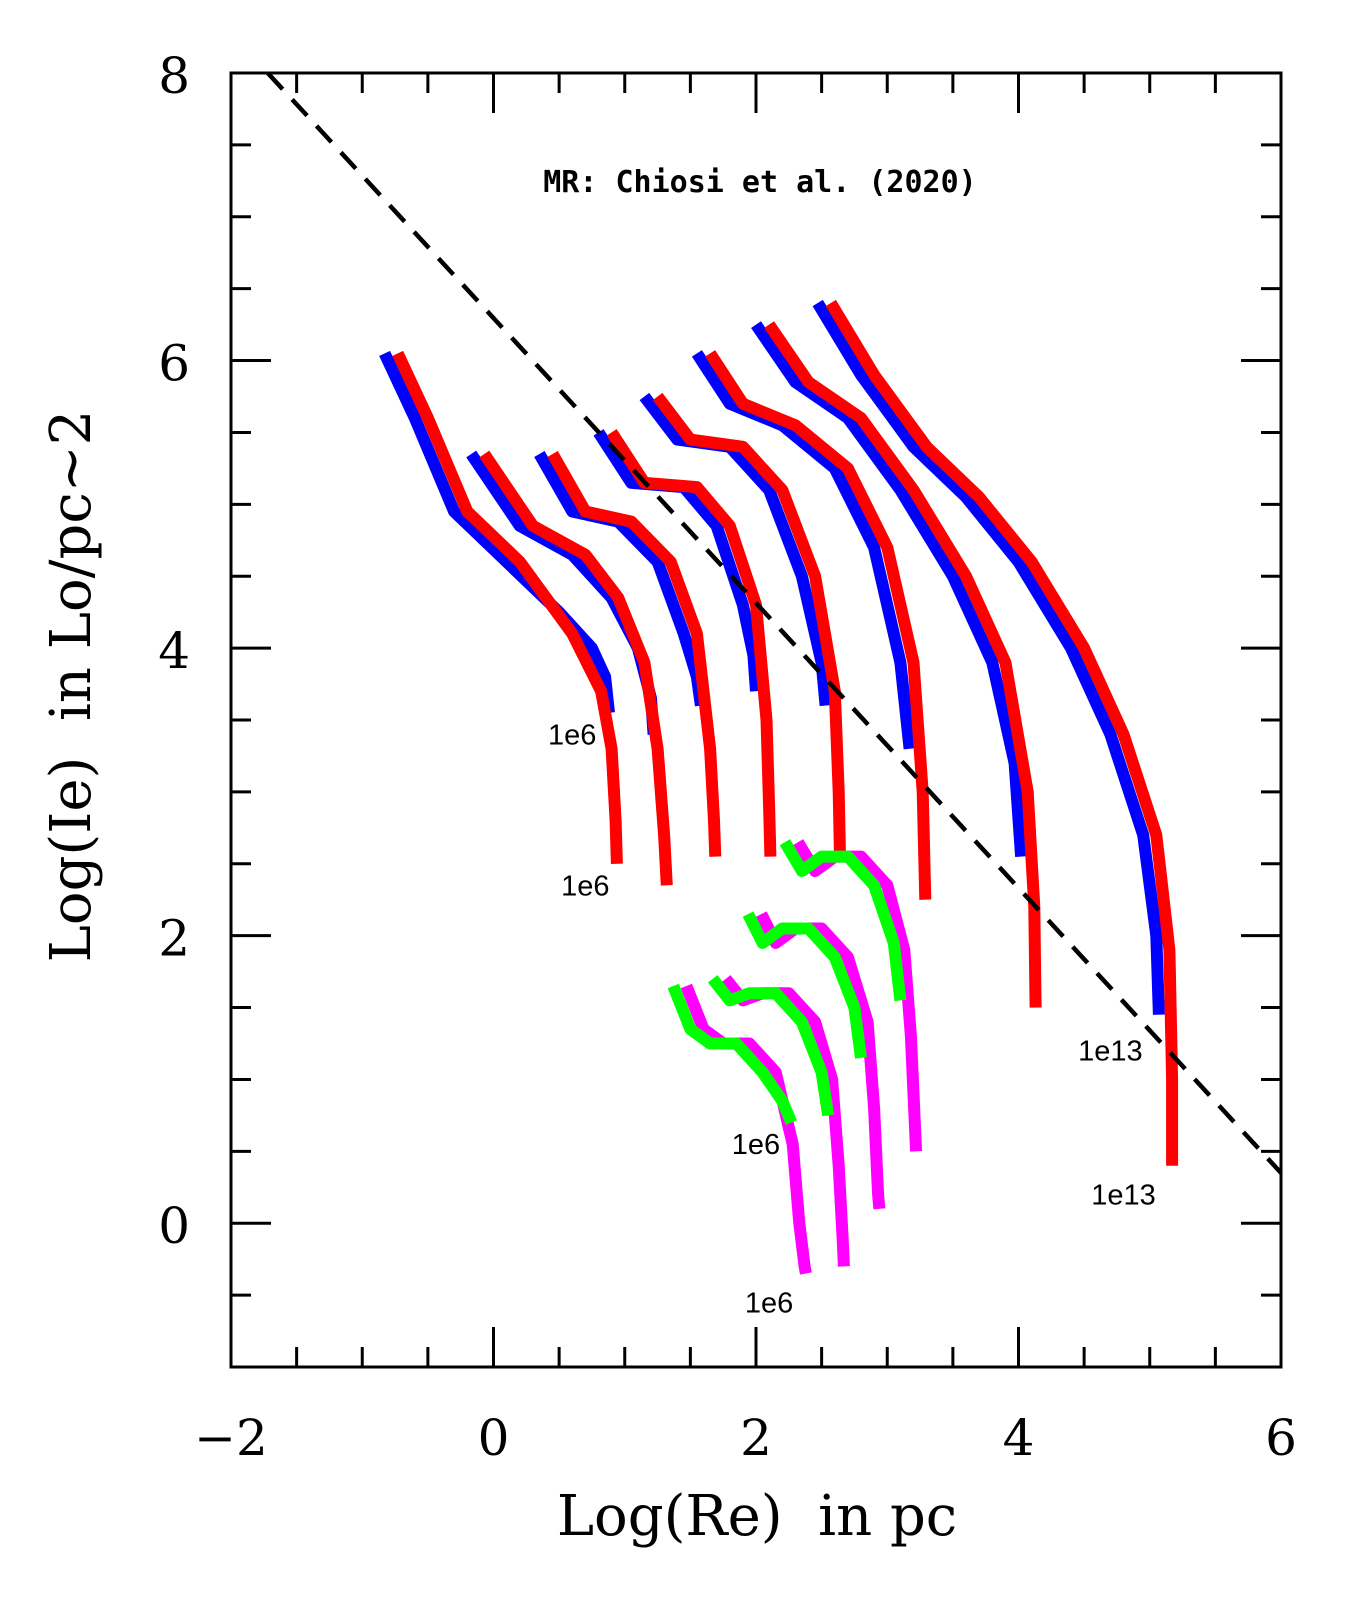 The width and height of the screenshot is (1368, 1601). Describe the element at coordinates (494, 1438) in the screenshot. I see `x-tick-label: 0` at that location.